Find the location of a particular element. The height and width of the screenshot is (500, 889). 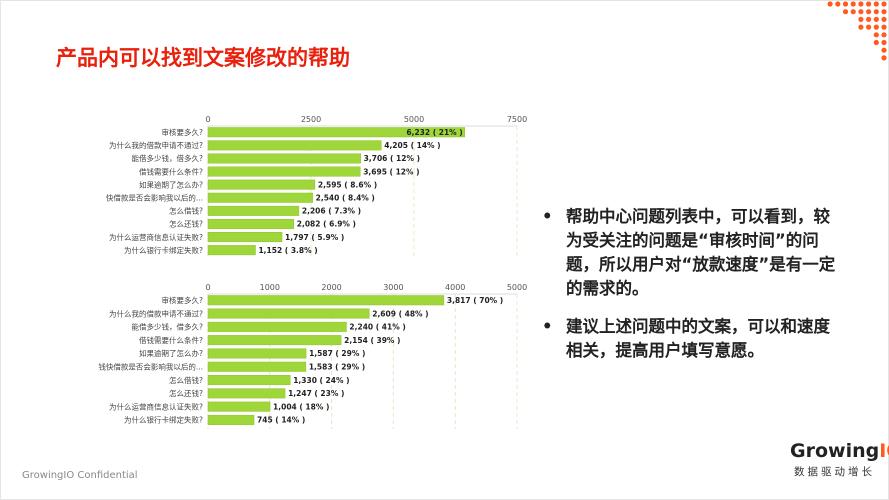

footer-text: GrowingIO Confidential is located at coordinates (80, 475).